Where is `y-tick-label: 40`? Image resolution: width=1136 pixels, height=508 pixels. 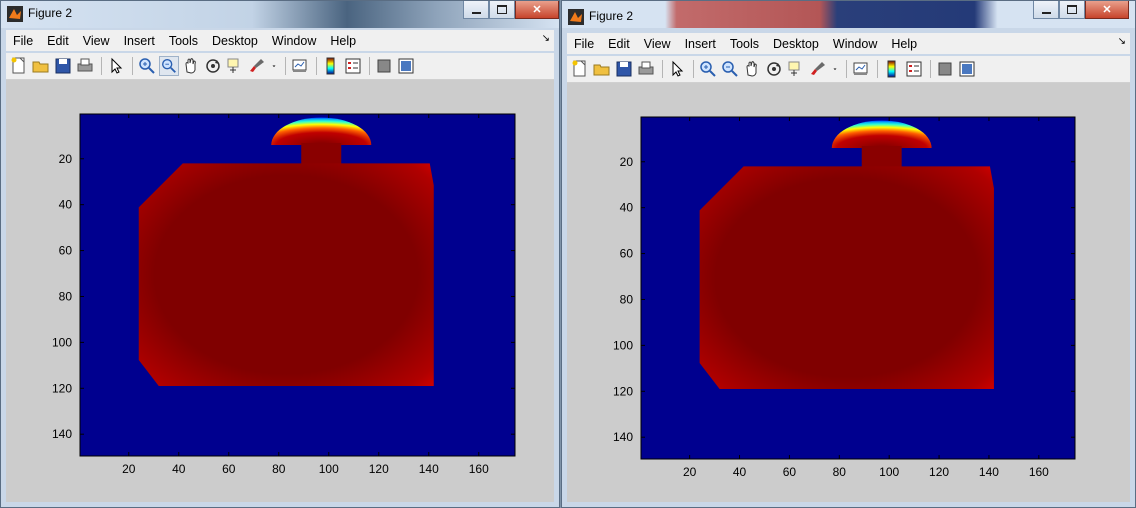 y-tick-label: 40 is located at coordinates (627, 208).